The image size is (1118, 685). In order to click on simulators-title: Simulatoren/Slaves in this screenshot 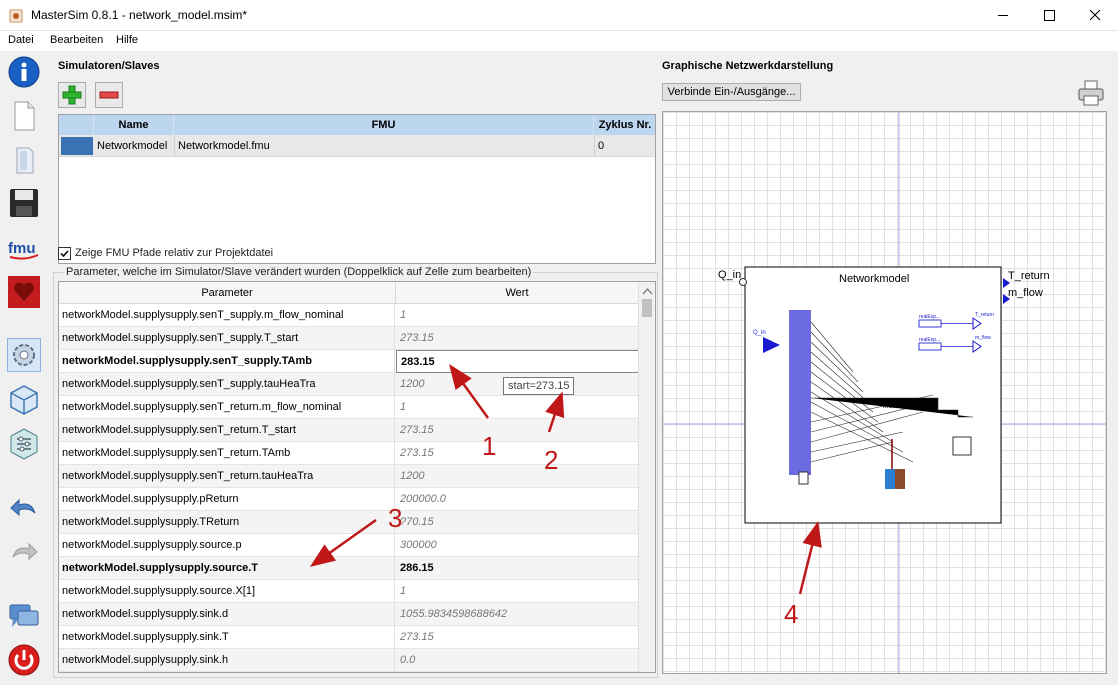, I will do `click(109, 66)`.